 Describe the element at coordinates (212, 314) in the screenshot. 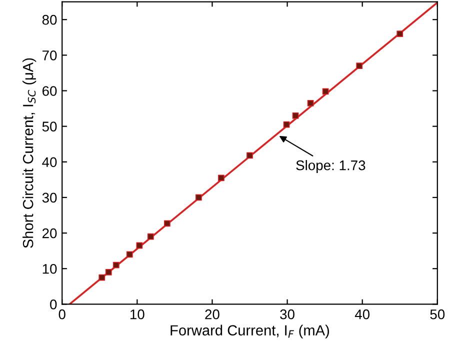

I see `x-tick-label: 20` at that location.